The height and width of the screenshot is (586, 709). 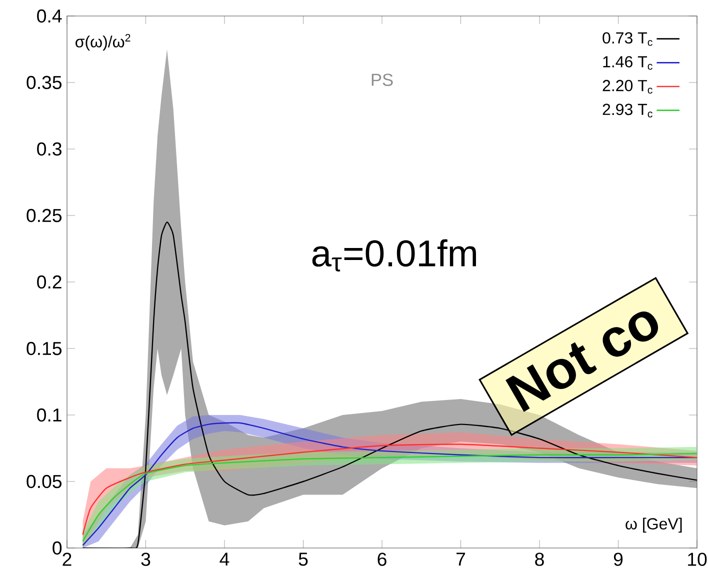 I want to click on y-tick-label: 0.2, so click(x=49, y=282).